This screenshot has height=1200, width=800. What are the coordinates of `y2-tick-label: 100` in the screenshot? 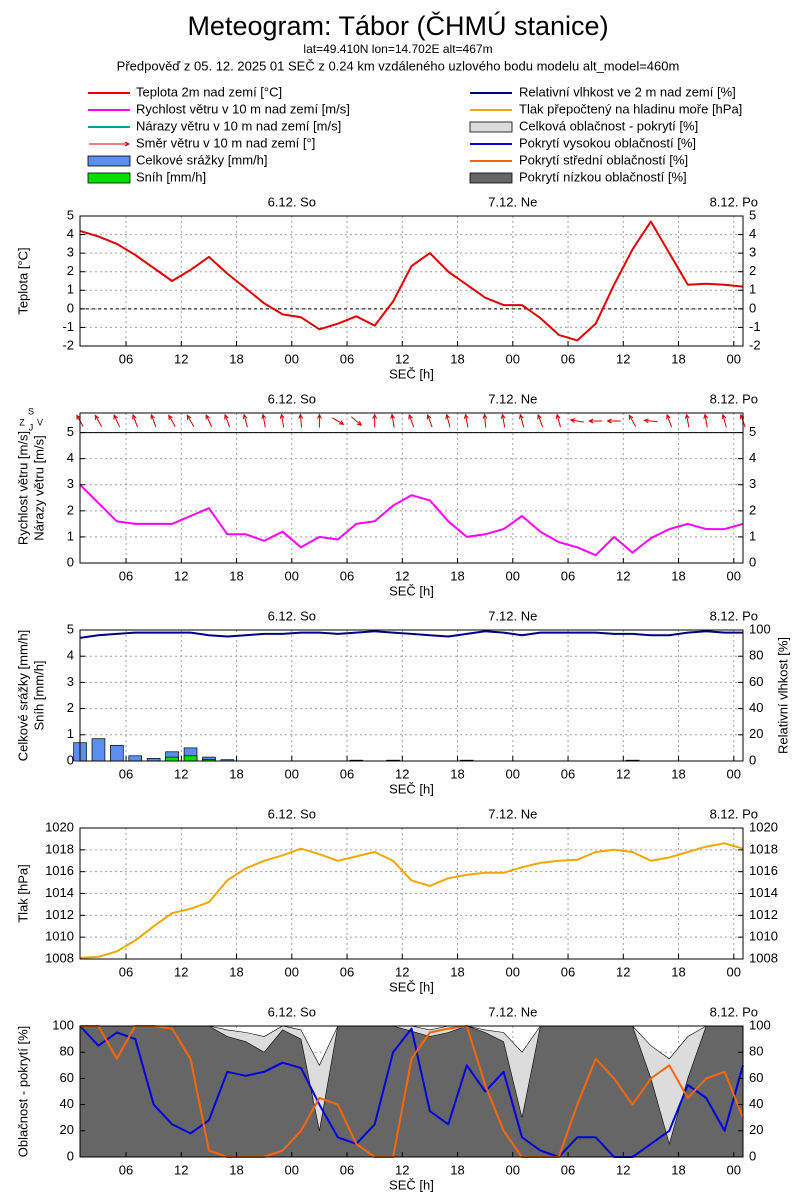 It's located at (760, 628).